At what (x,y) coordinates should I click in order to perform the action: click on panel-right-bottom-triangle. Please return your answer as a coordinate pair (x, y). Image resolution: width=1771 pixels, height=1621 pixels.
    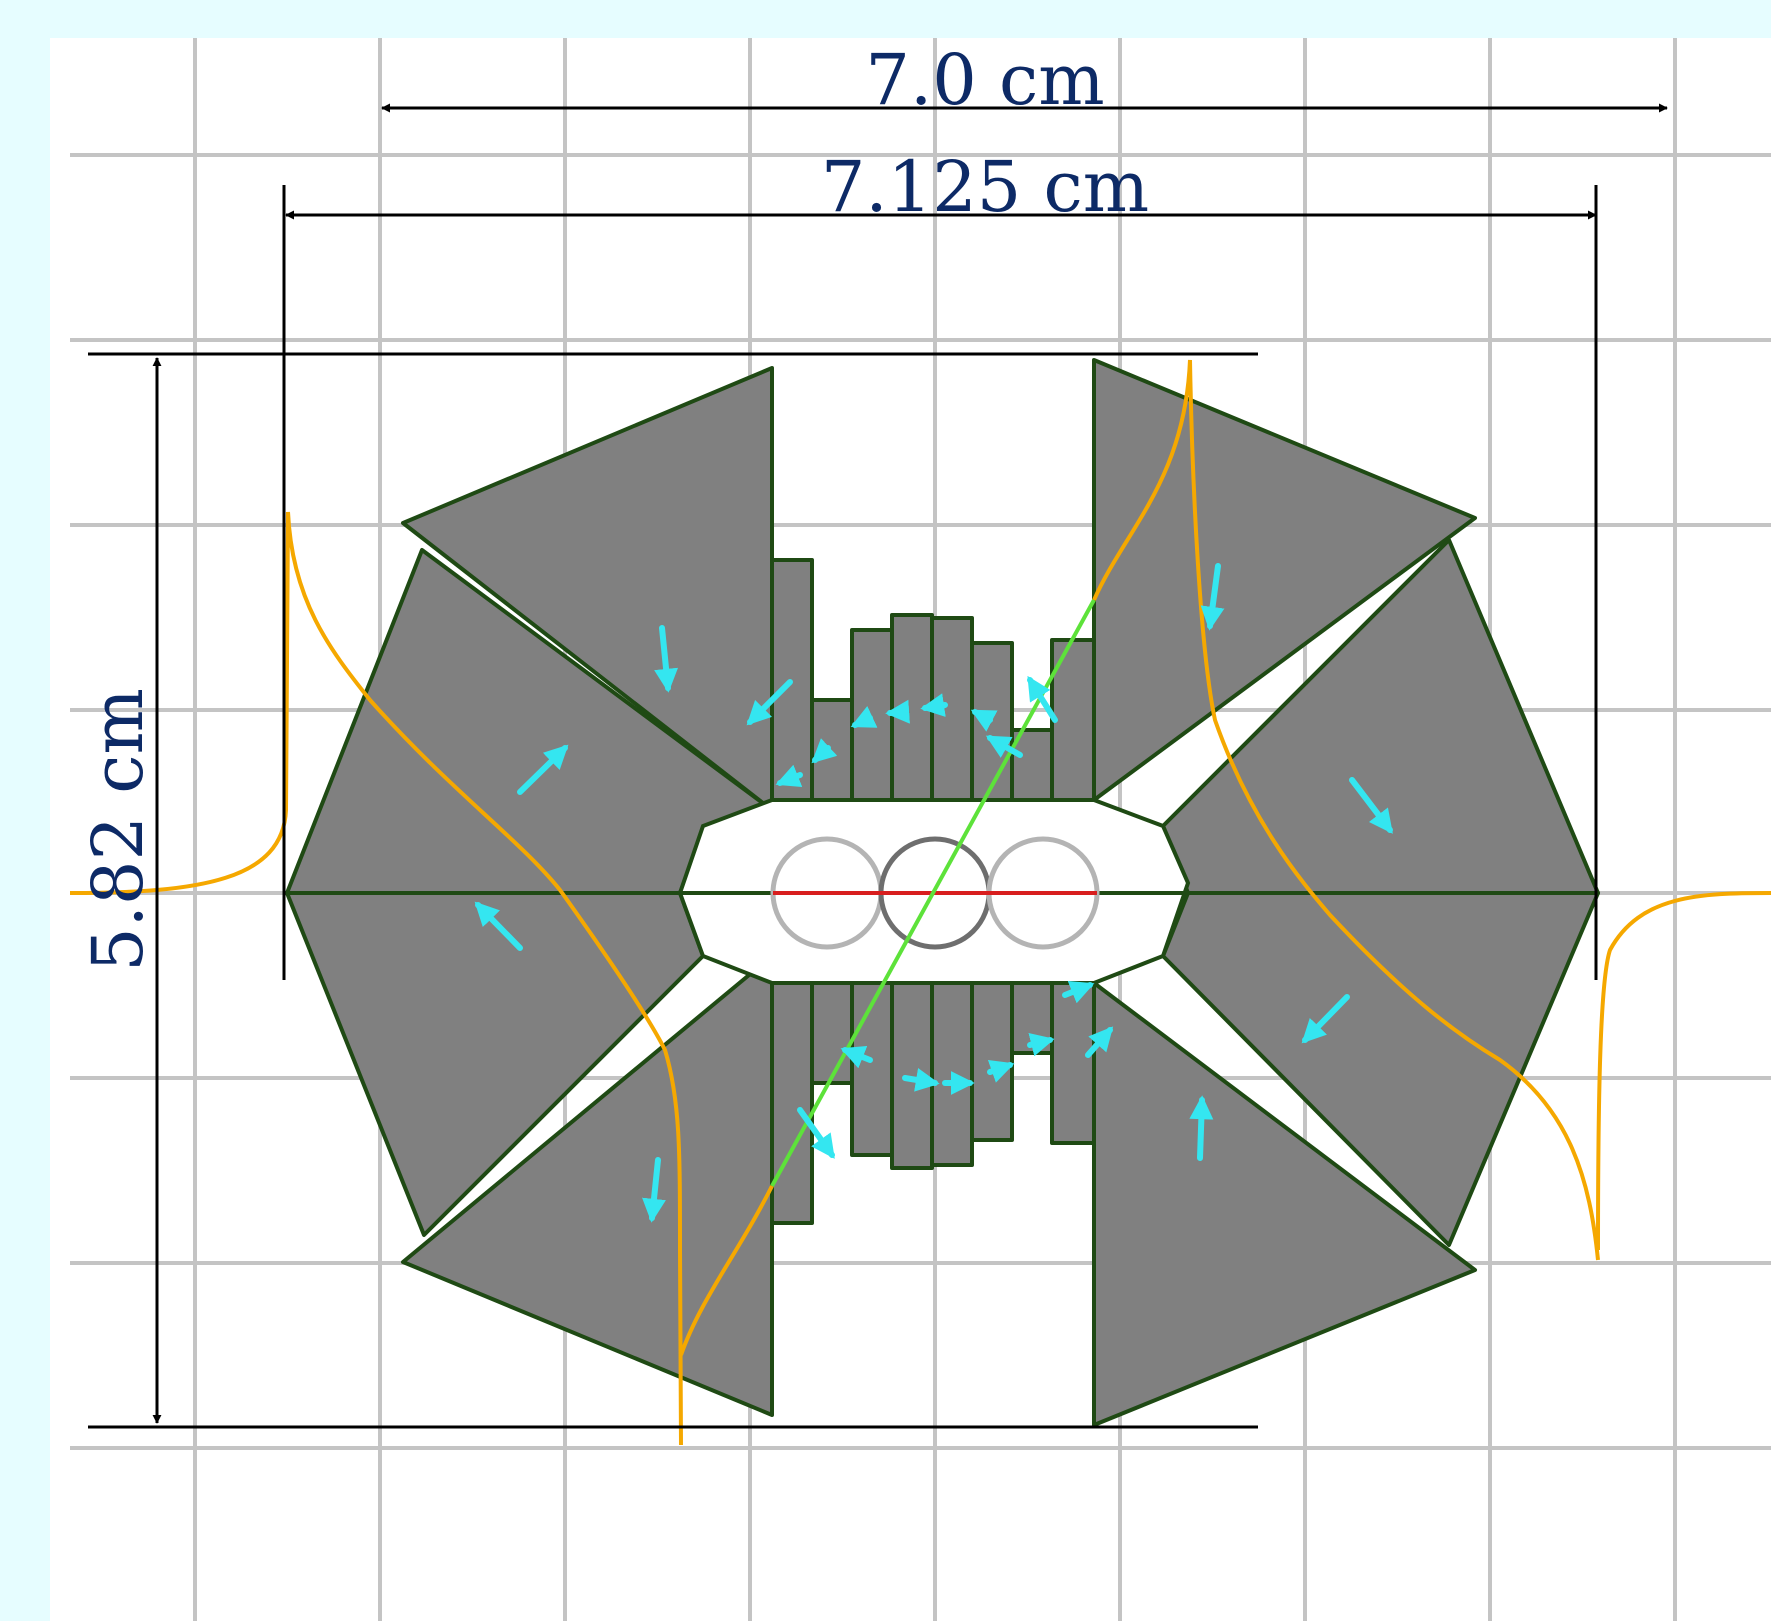
    Looking at the image, I should click on (1284, 1204).